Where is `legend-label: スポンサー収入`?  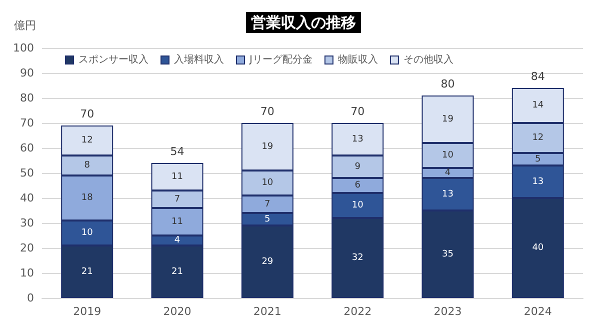 legend-label: スポンサー収入 is located at coordinates (113, 60).